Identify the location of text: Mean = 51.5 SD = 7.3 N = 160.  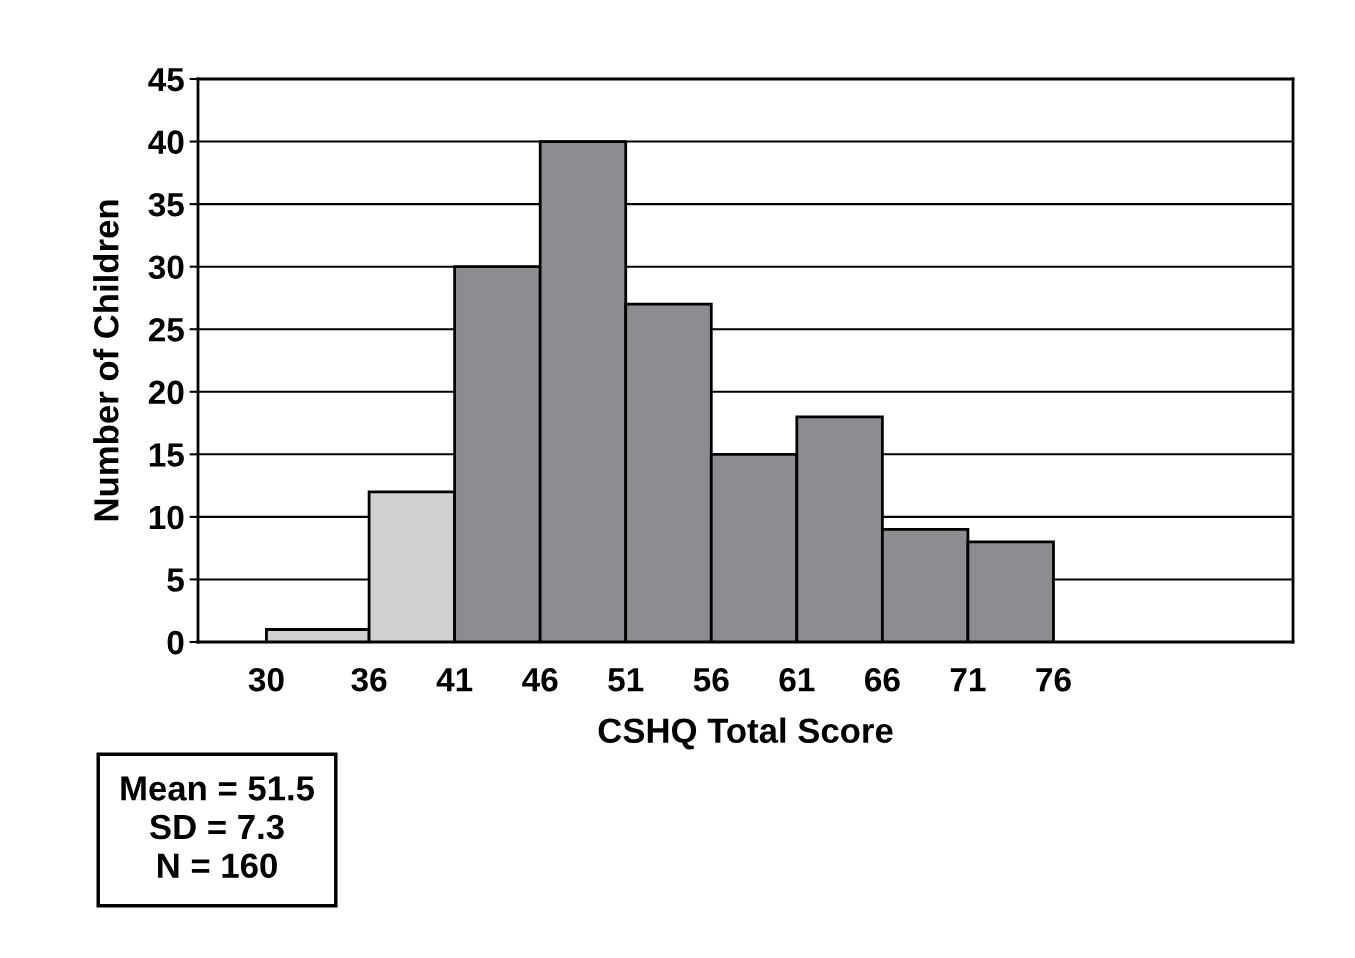
(217, 827).